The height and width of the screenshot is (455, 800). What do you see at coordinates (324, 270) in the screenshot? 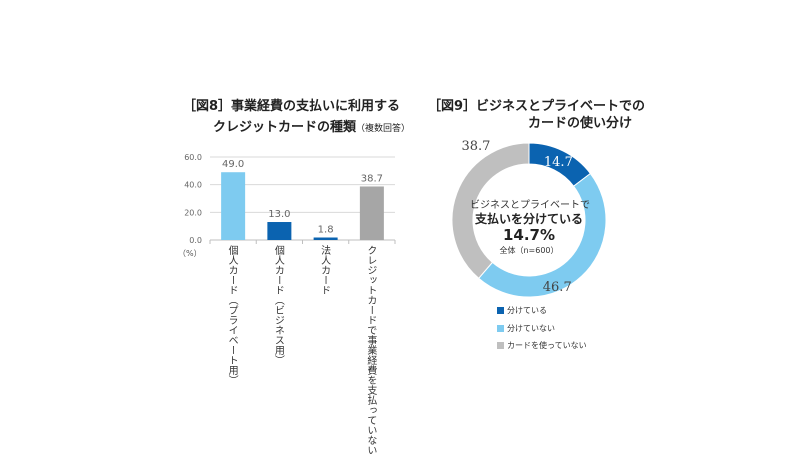
I see `x-category-label: 法人カード` at bounding box center [324, 270].